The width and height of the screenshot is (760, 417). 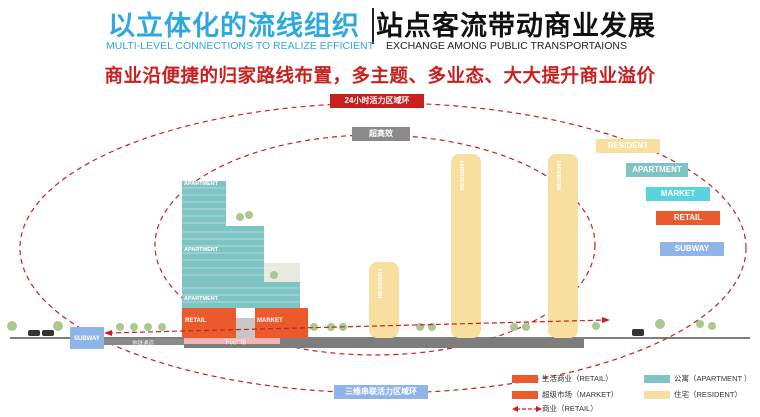 I want to click on legend-market-swatch, so click(x=525, y=395).